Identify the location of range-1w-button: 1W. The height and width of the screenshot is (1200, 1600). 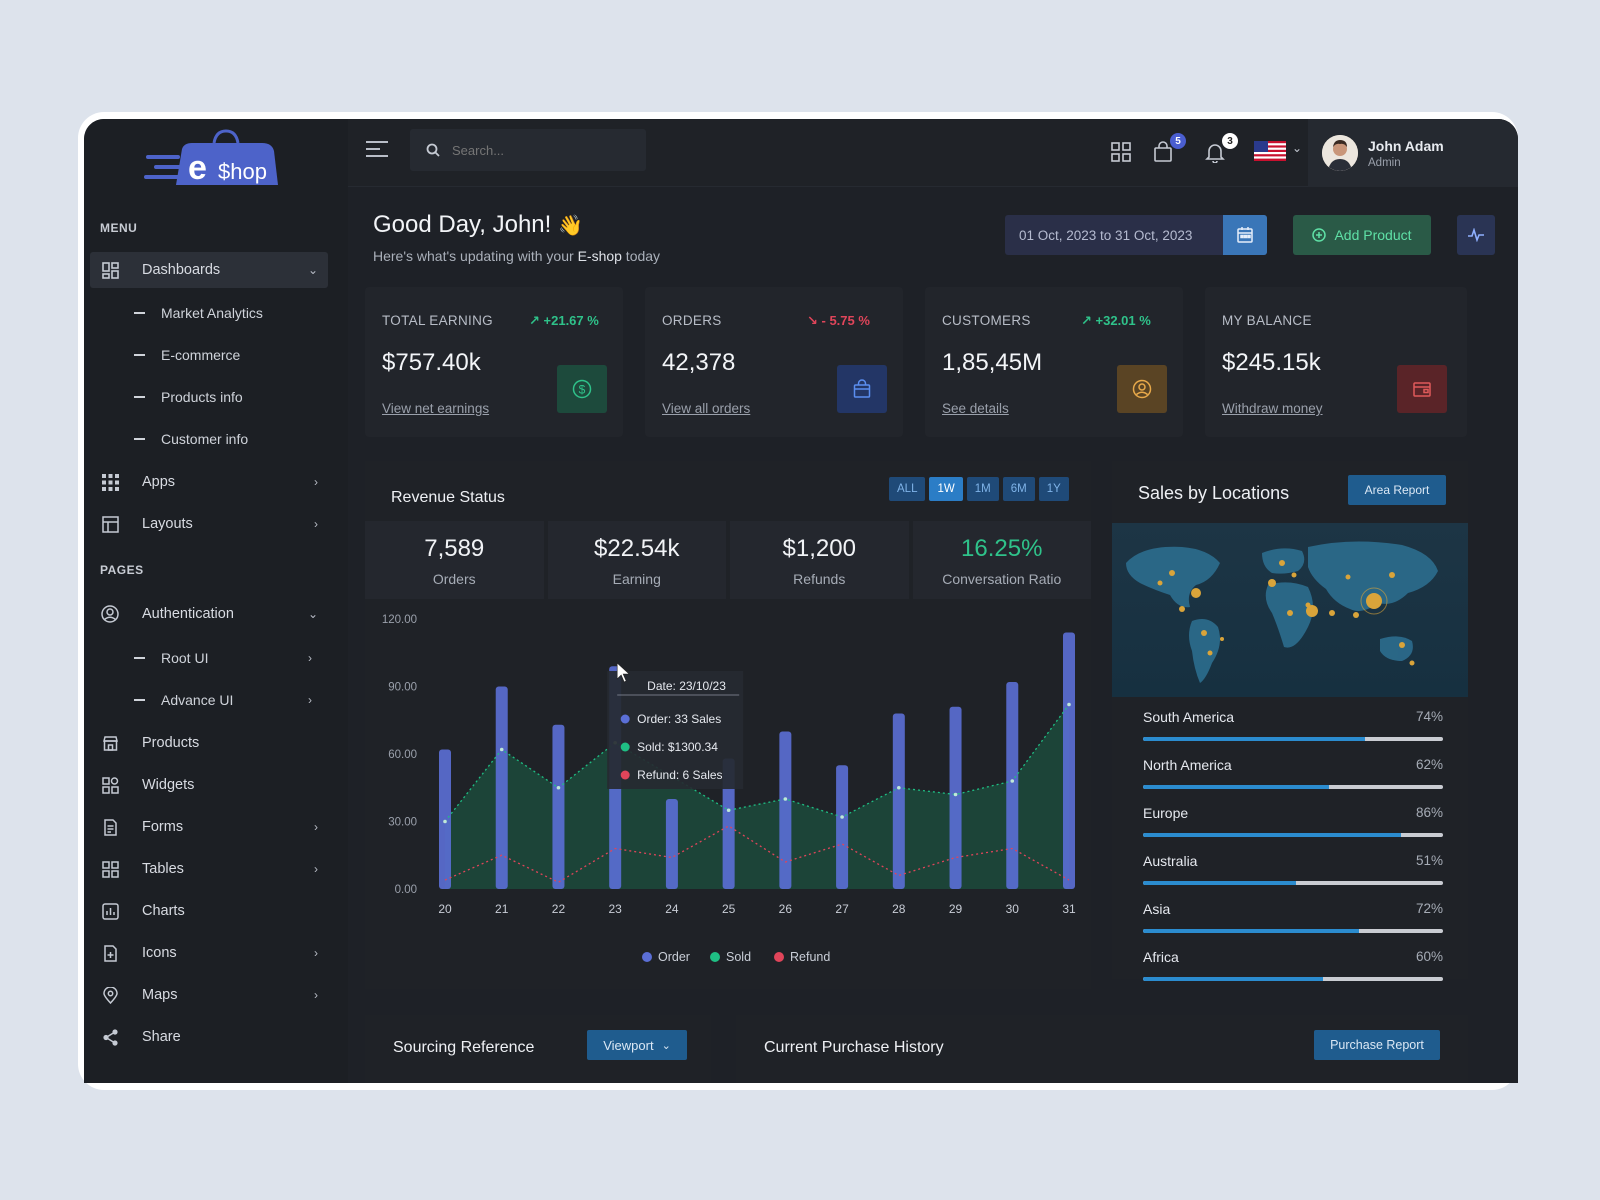
(946, 489).